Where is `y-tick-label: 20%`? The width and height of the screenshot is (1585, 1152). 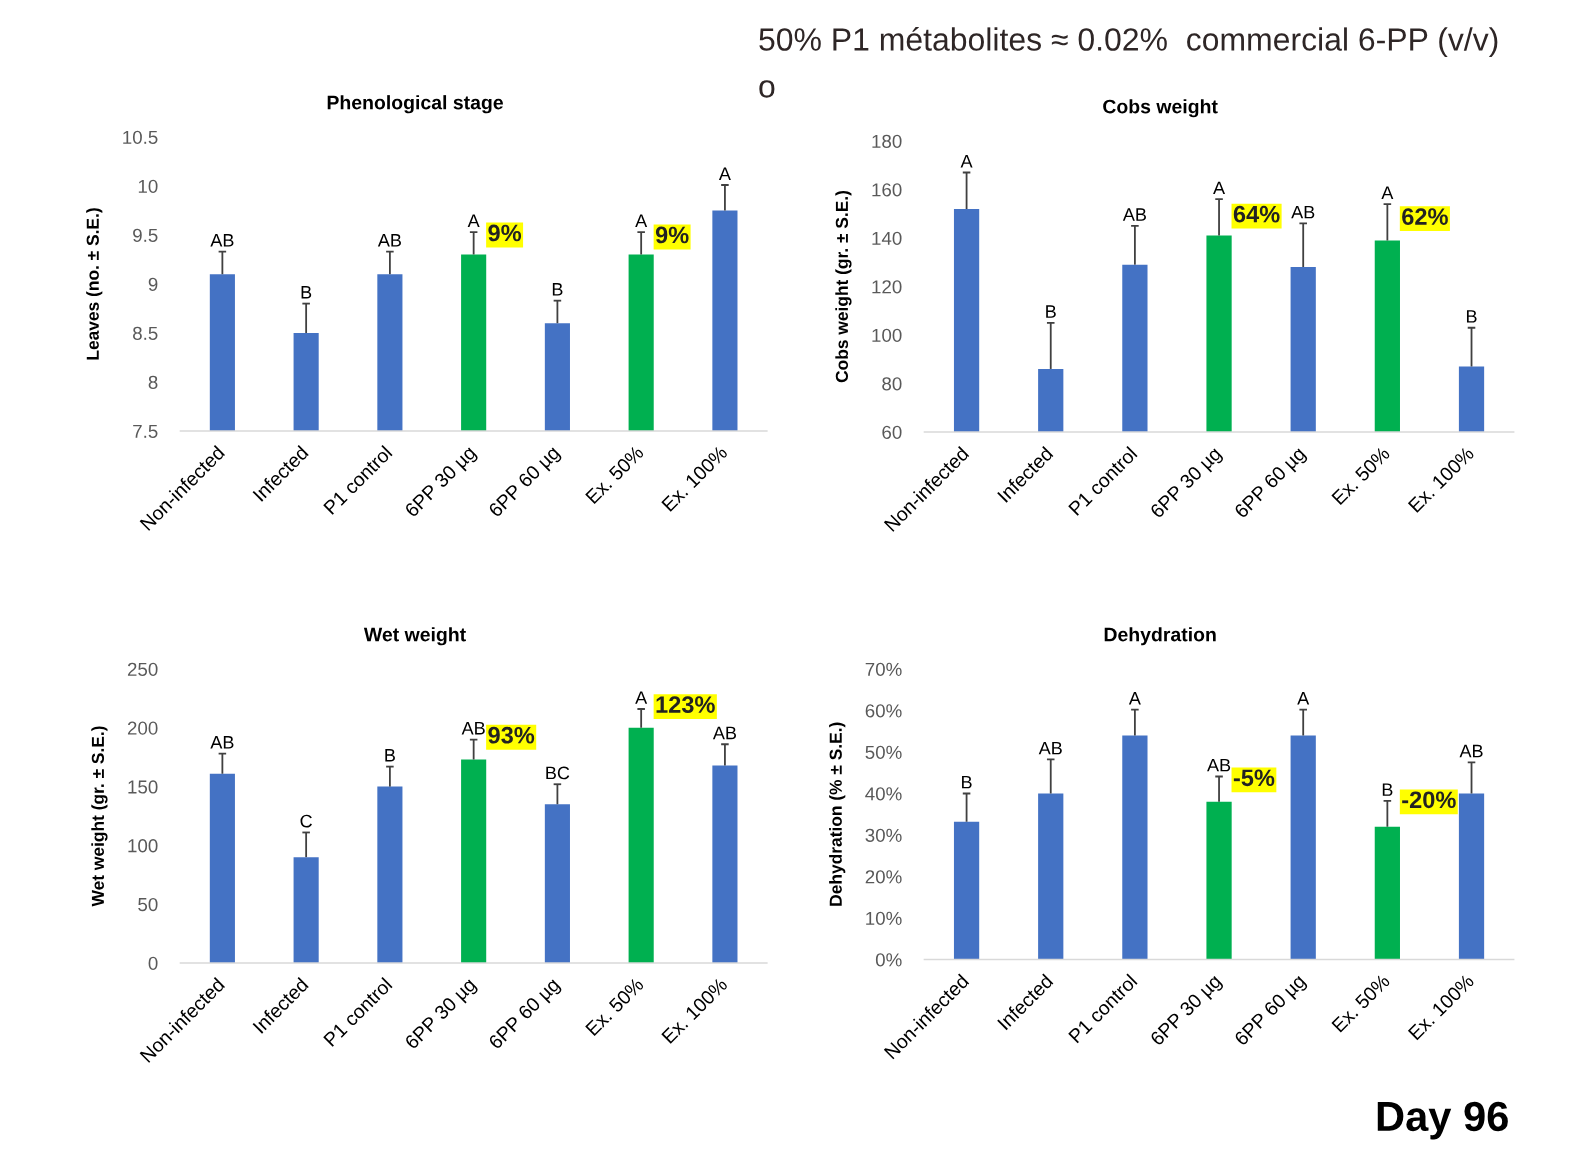 y-tick-label: 20% is located at coordinates (883, 877).